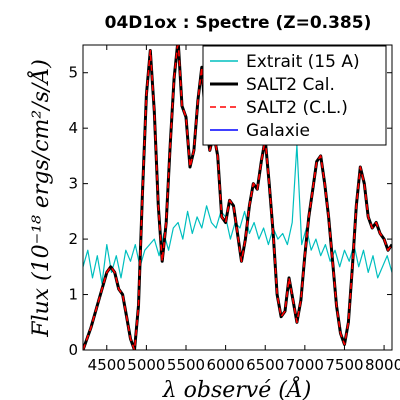 Image resolution: width=400 pixels, height=400 pixels. Describe the element at coordinates (238, 23) in the screenshot. I see `chart-title: 04D1ox : Spectre (Z=0.385)` at that location.